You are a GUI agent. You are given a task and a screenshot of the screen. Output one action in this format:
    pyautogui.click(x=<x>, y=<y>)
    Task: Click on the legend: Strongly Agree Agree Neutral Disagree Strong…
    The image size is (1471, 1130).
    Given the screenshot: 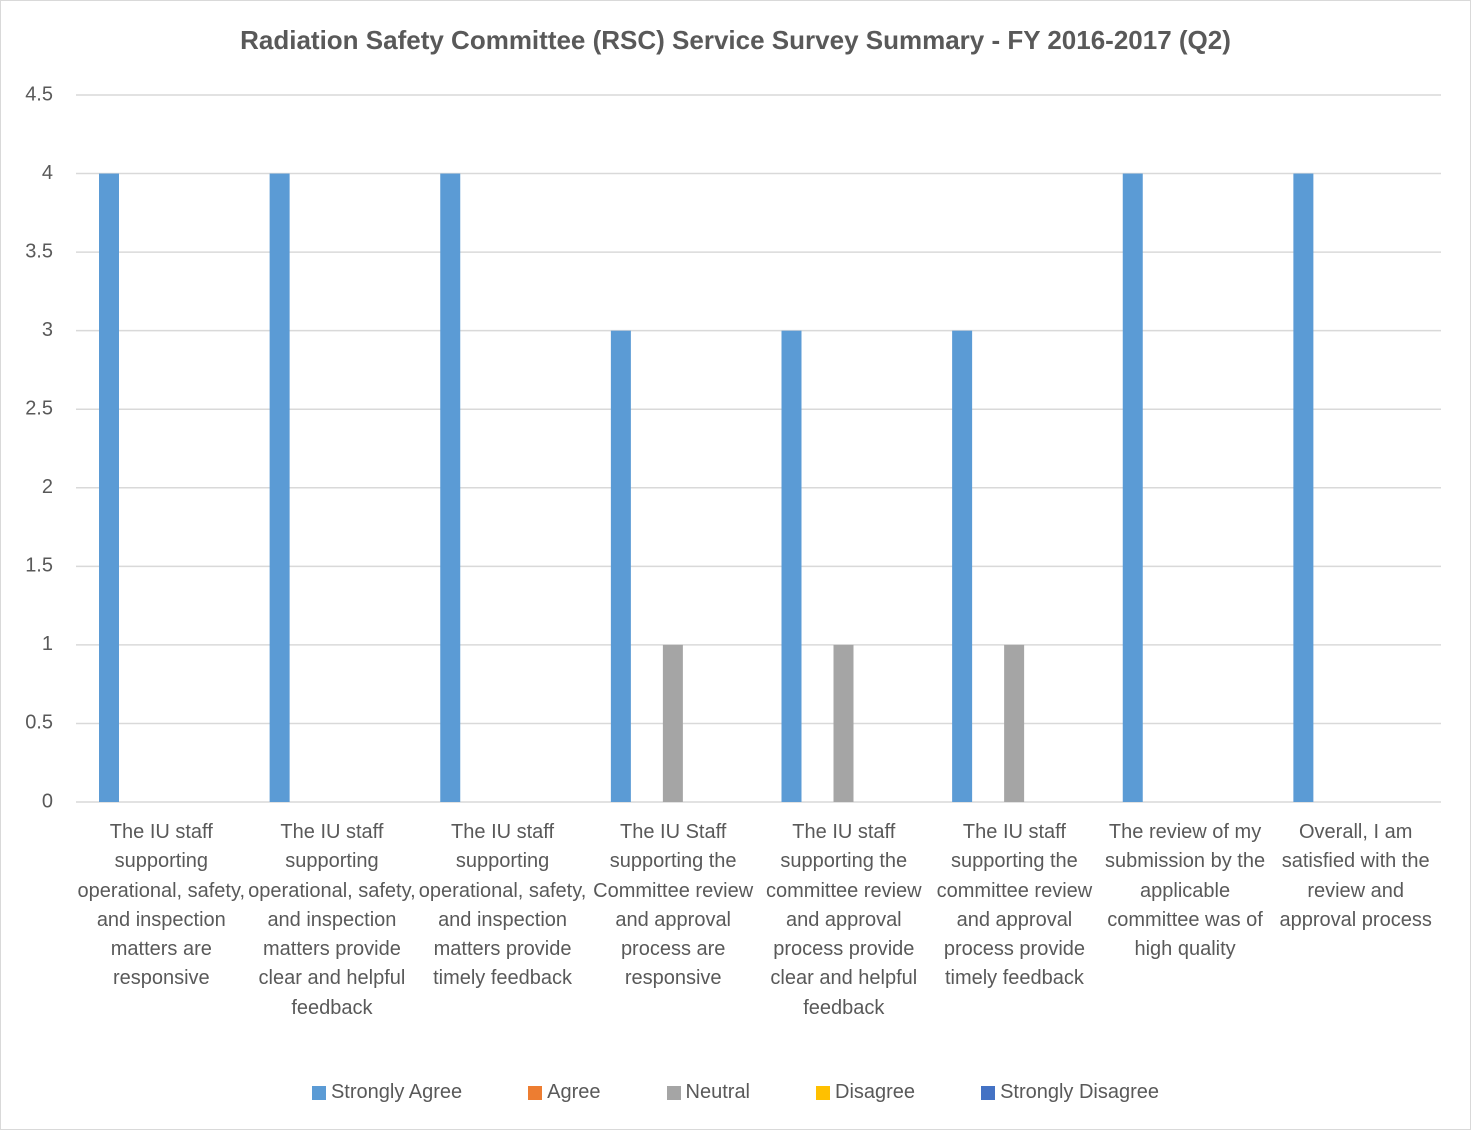 What is the action you would take?
    pyautogui.click(x=735, y=1092)
    